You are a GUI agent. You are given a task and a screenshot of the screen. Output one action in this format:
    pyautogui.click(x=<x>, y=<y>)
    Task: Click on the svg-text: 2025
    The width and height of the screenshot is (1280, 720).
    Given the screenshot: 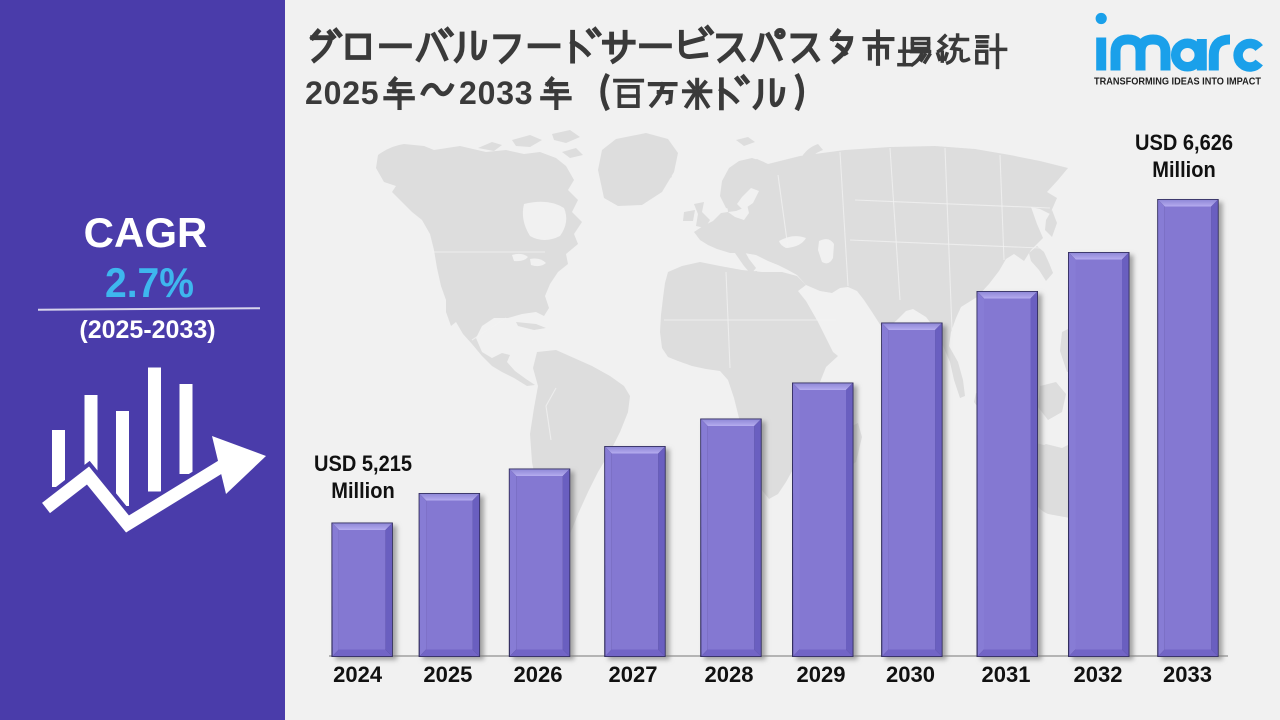 What is the action you would take?
    pyautogui.click(x=342, y=93)
    